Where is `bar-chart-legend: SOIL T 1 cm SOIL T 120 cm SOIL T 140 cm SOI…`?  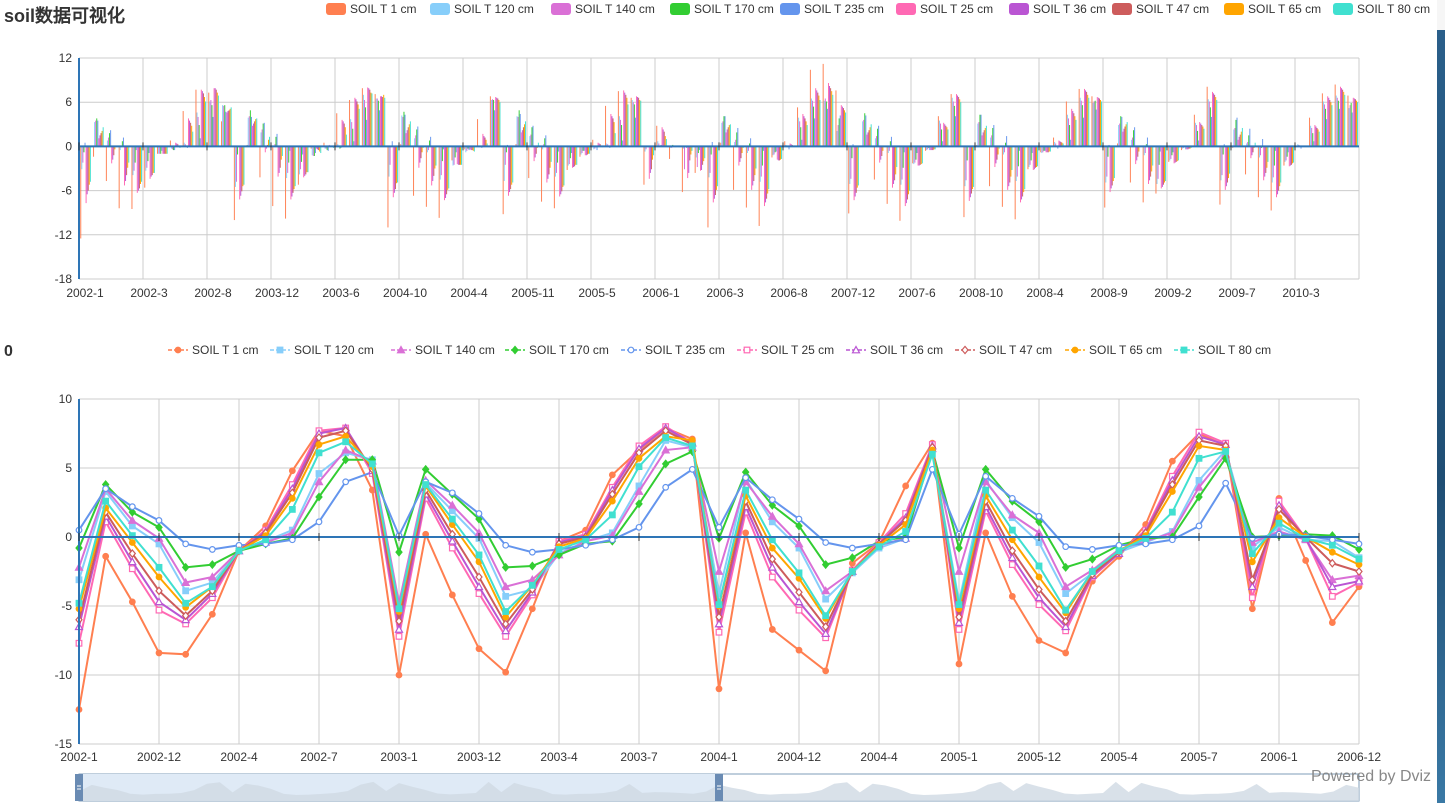
bar-chart-legend: SOIL T 1 cm SOIL T 120 cm SOIL T 140 cm SOI… is located at coordinates (878, 9).